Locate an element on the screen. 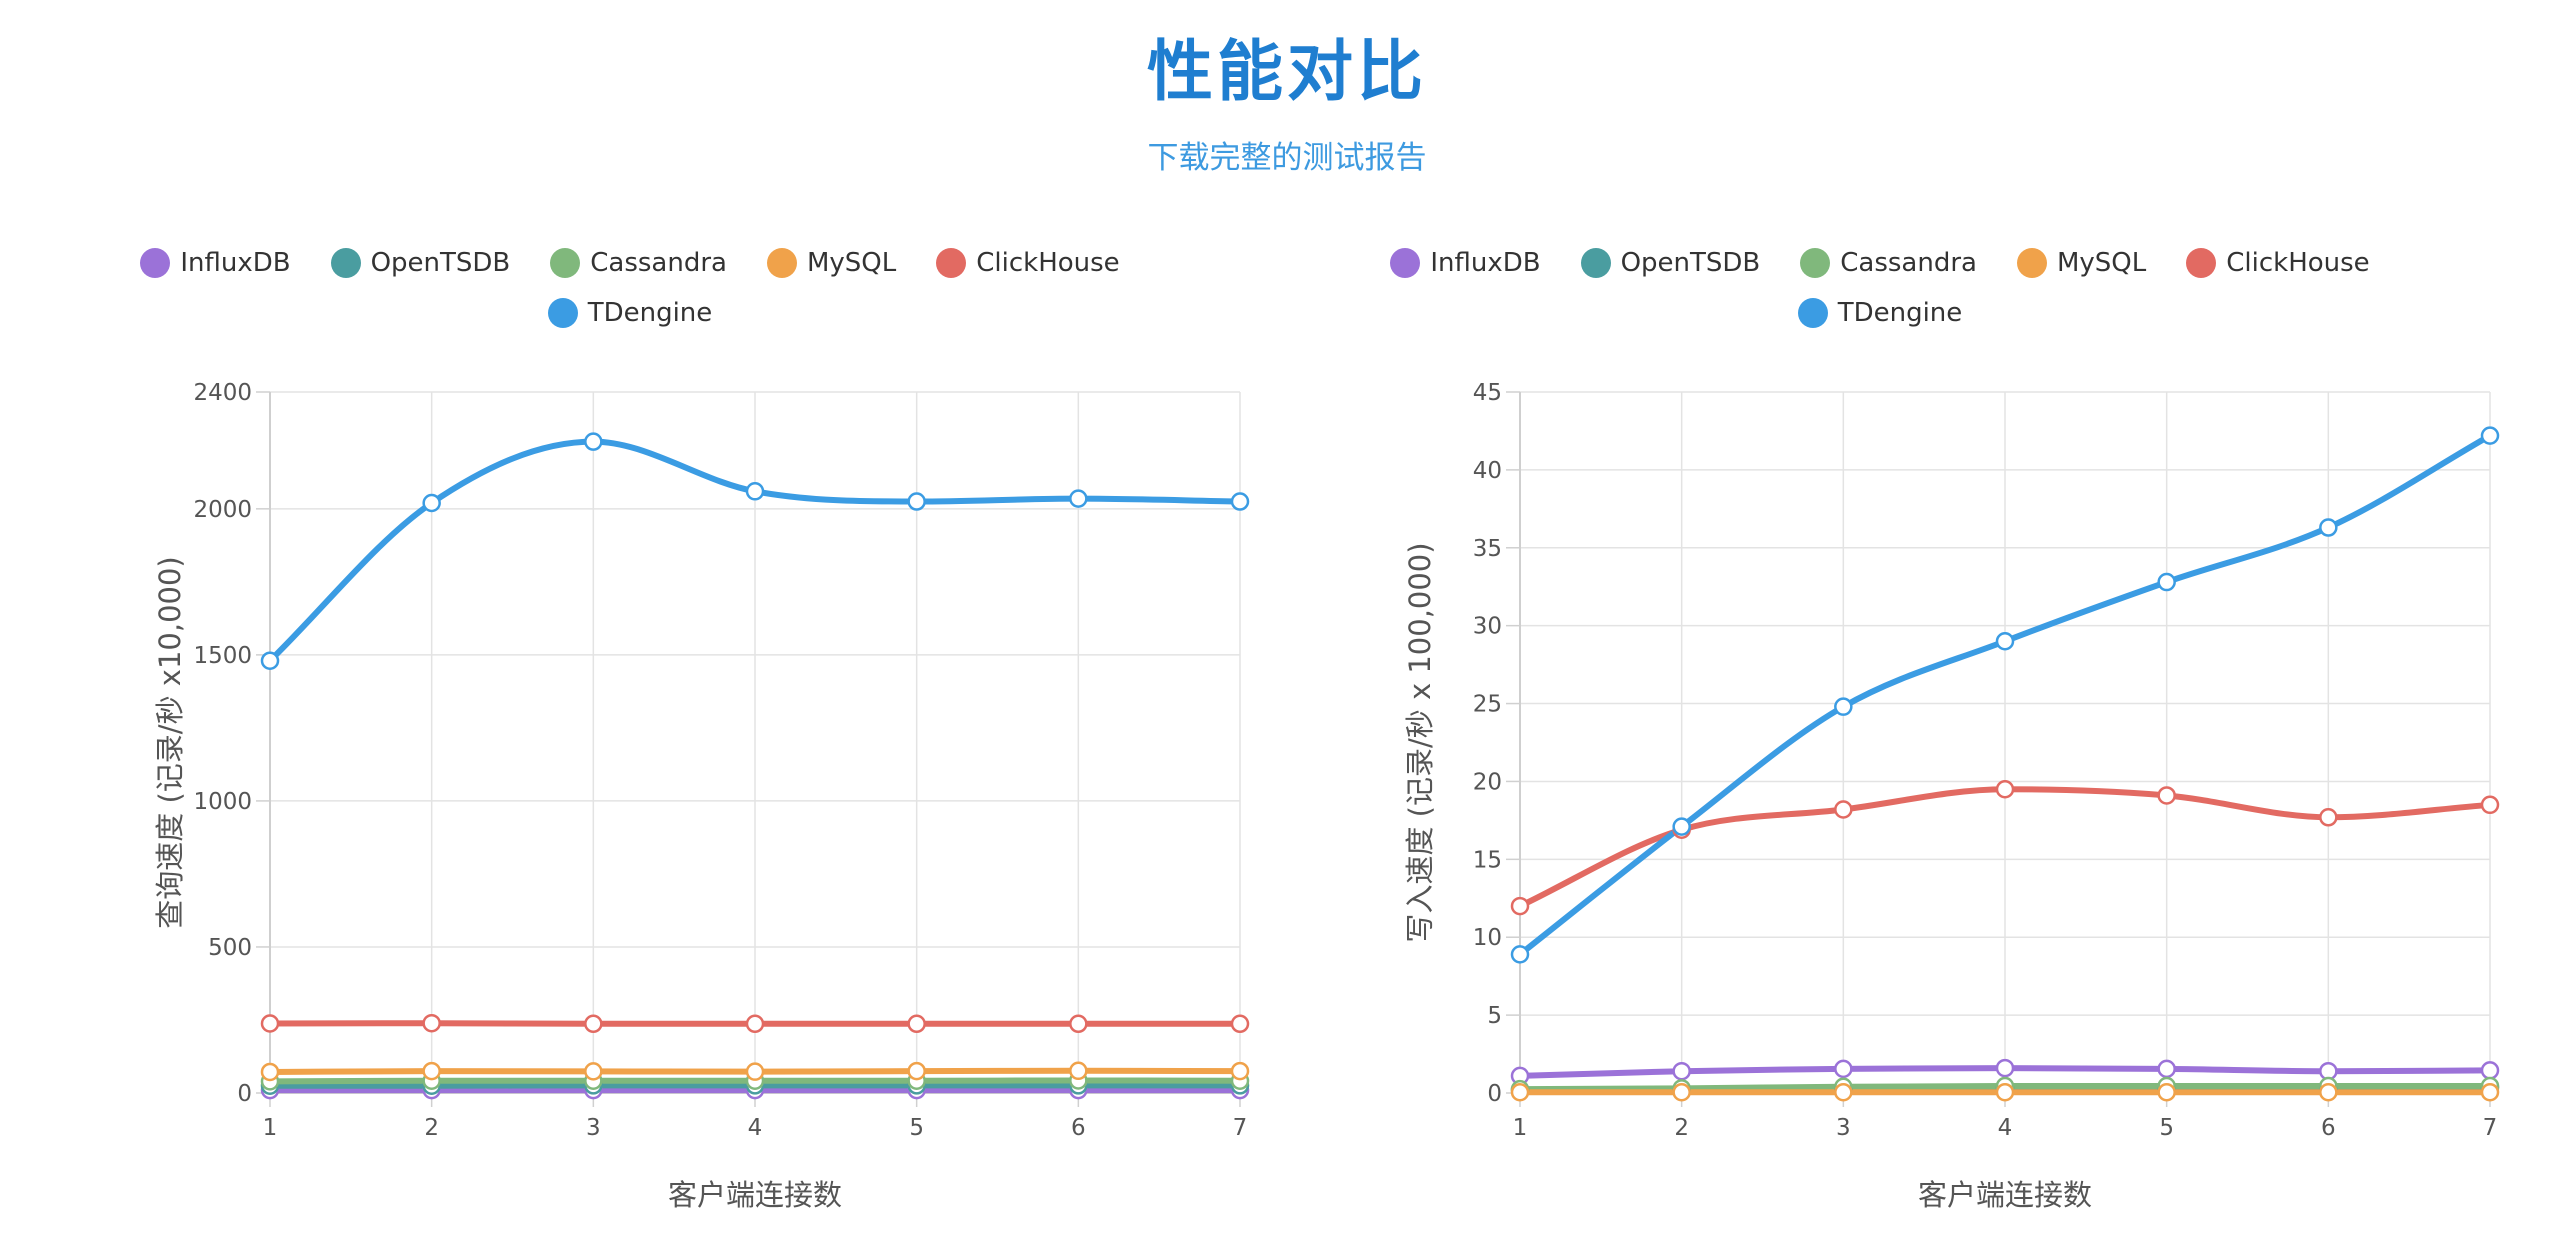  y-tick-label: 45 is located at coordinates (1487, 393).